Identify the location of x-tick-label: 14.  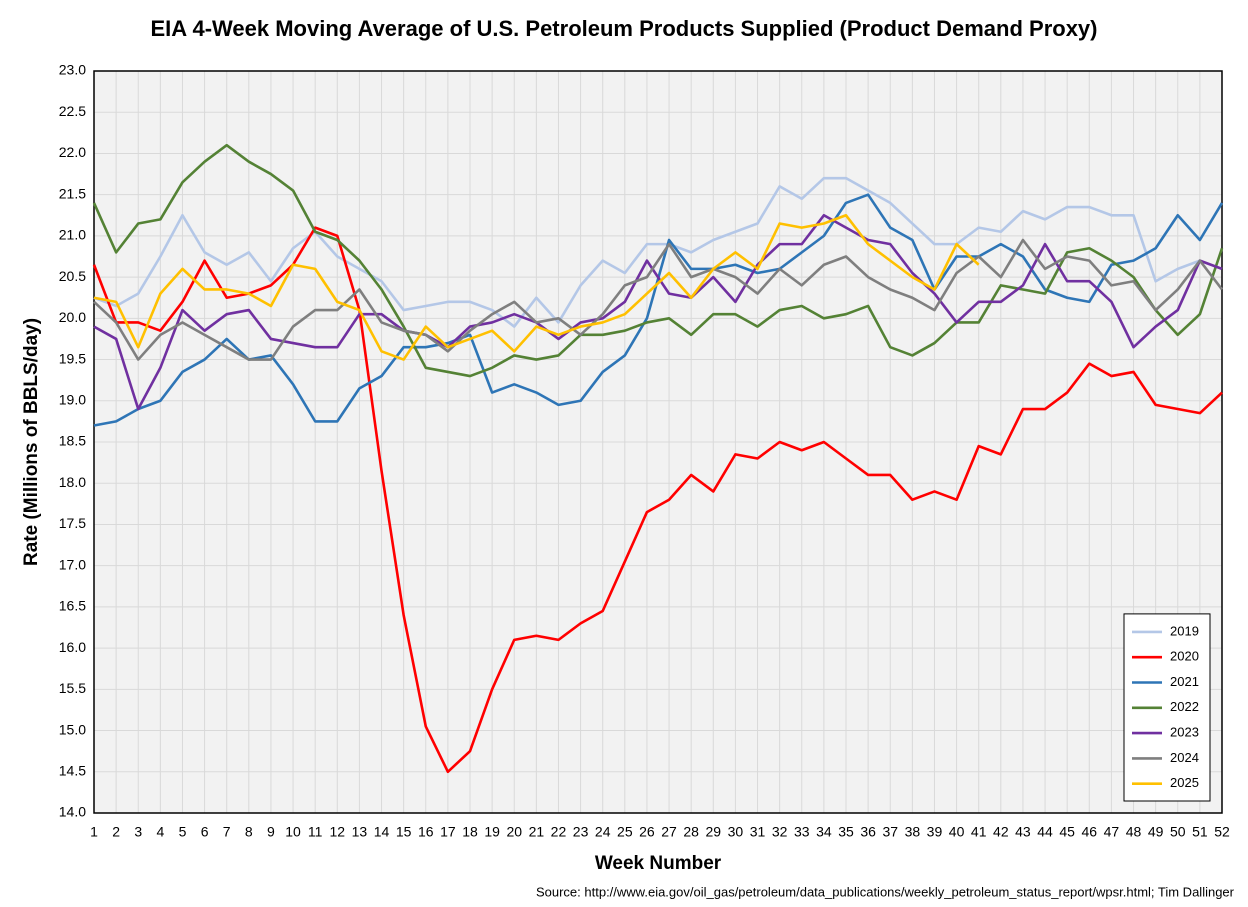
(382, 832).